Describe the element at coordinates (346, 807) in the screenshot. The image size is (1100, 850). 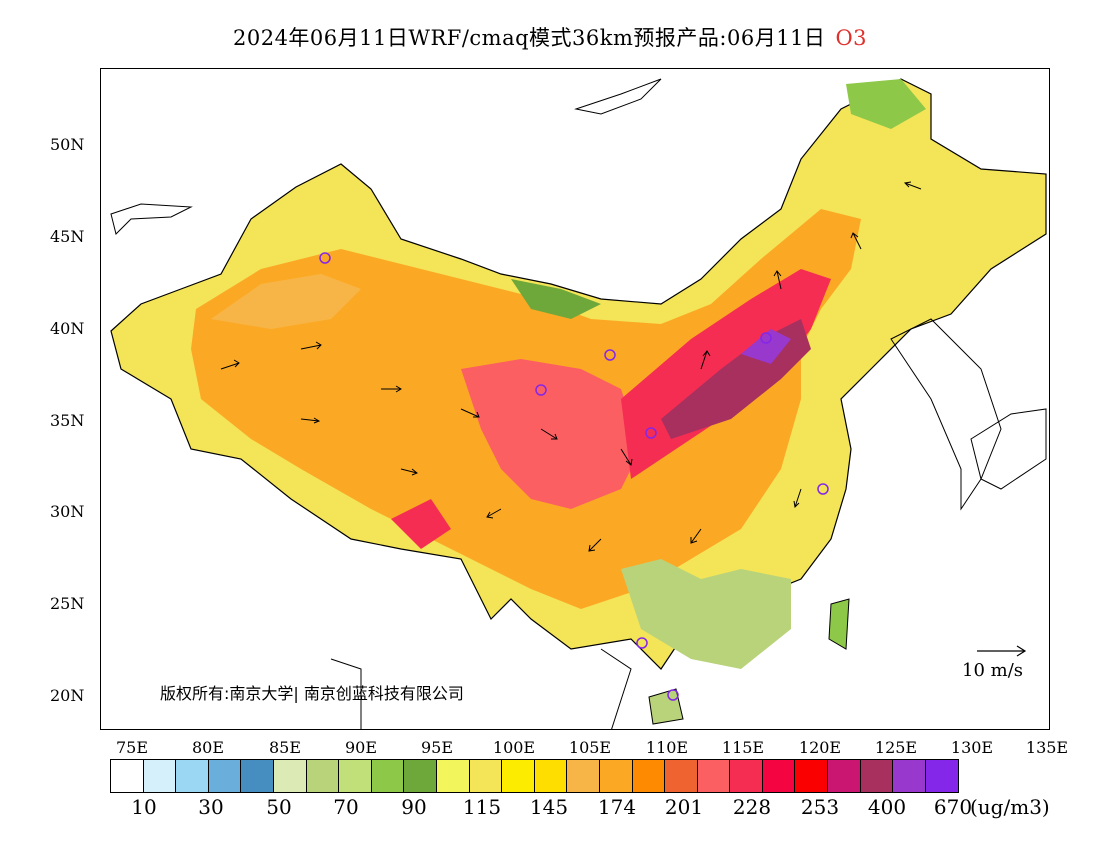
I see `legend-label-70: 70` at that location.